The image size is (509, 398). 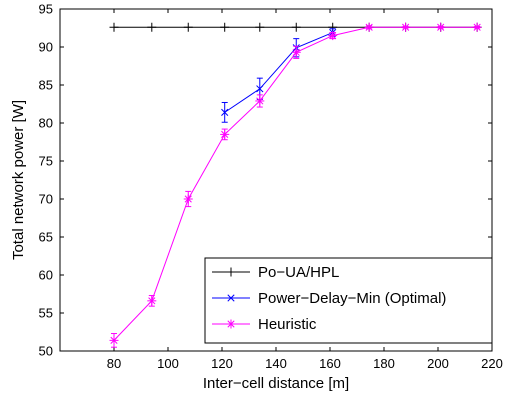 I want to click on y-tick-label: 65, so click(x=46, y=237).